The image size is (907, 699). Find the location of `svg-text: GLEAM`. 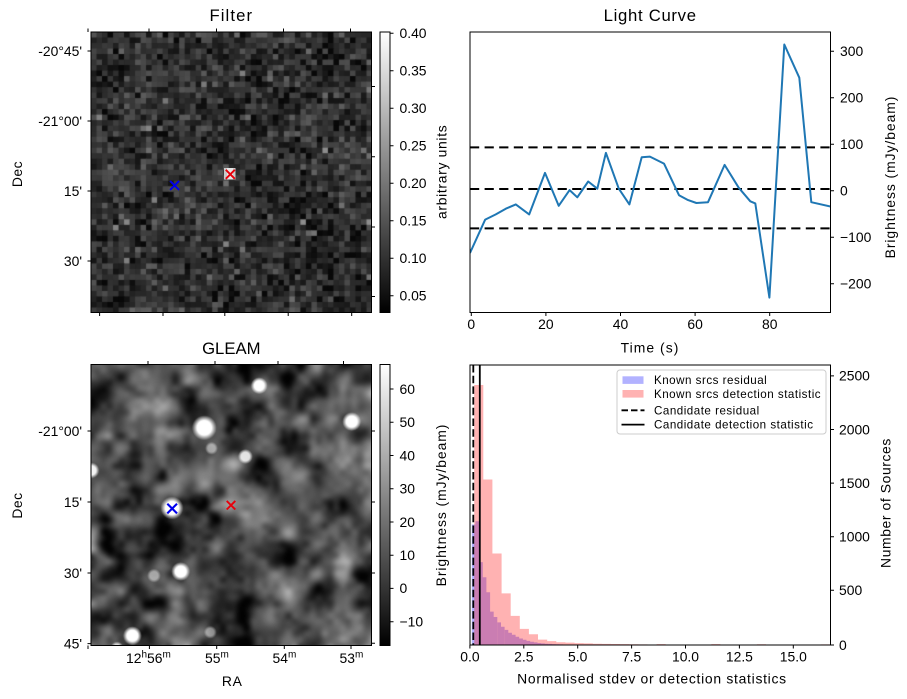

svg-text: GLEAM is located at coordinates (231, 348).